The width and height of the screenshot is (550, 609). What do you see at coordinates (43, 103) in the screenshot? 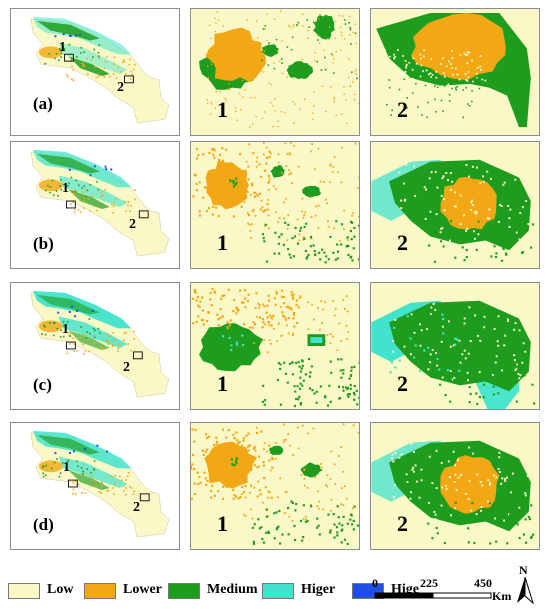
I see `panel-label: (a)` at bounding box center [43, 103].